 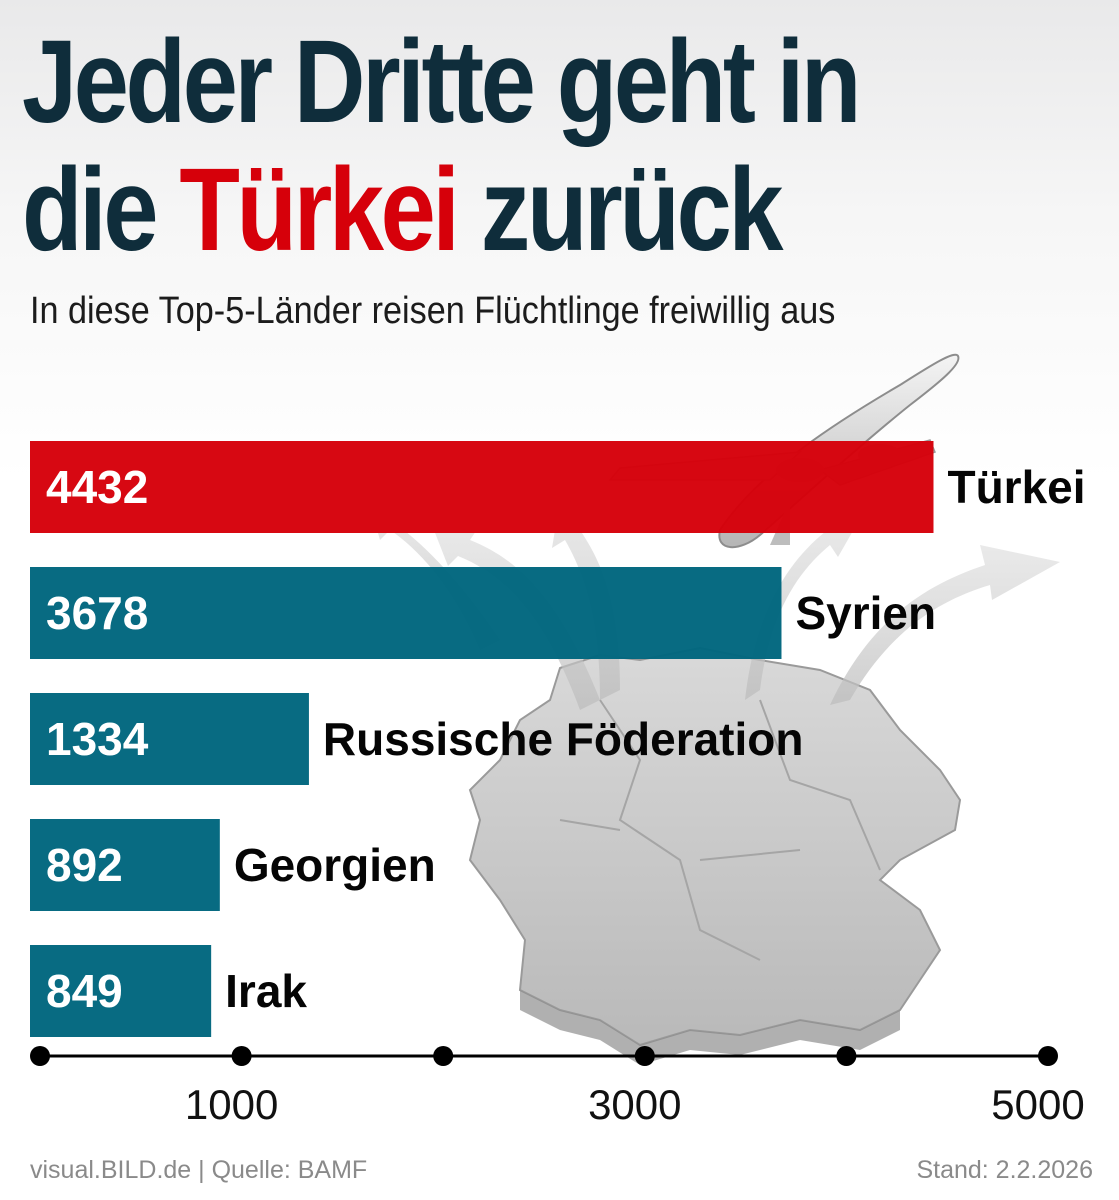 I want to click on bar-value-label: 892, so click(x=84, y=865).